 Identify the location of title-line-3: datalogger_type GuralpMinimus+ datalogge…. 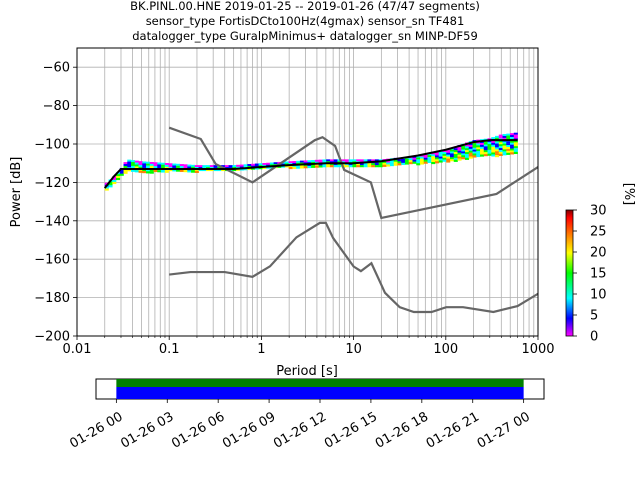
(305, 36).